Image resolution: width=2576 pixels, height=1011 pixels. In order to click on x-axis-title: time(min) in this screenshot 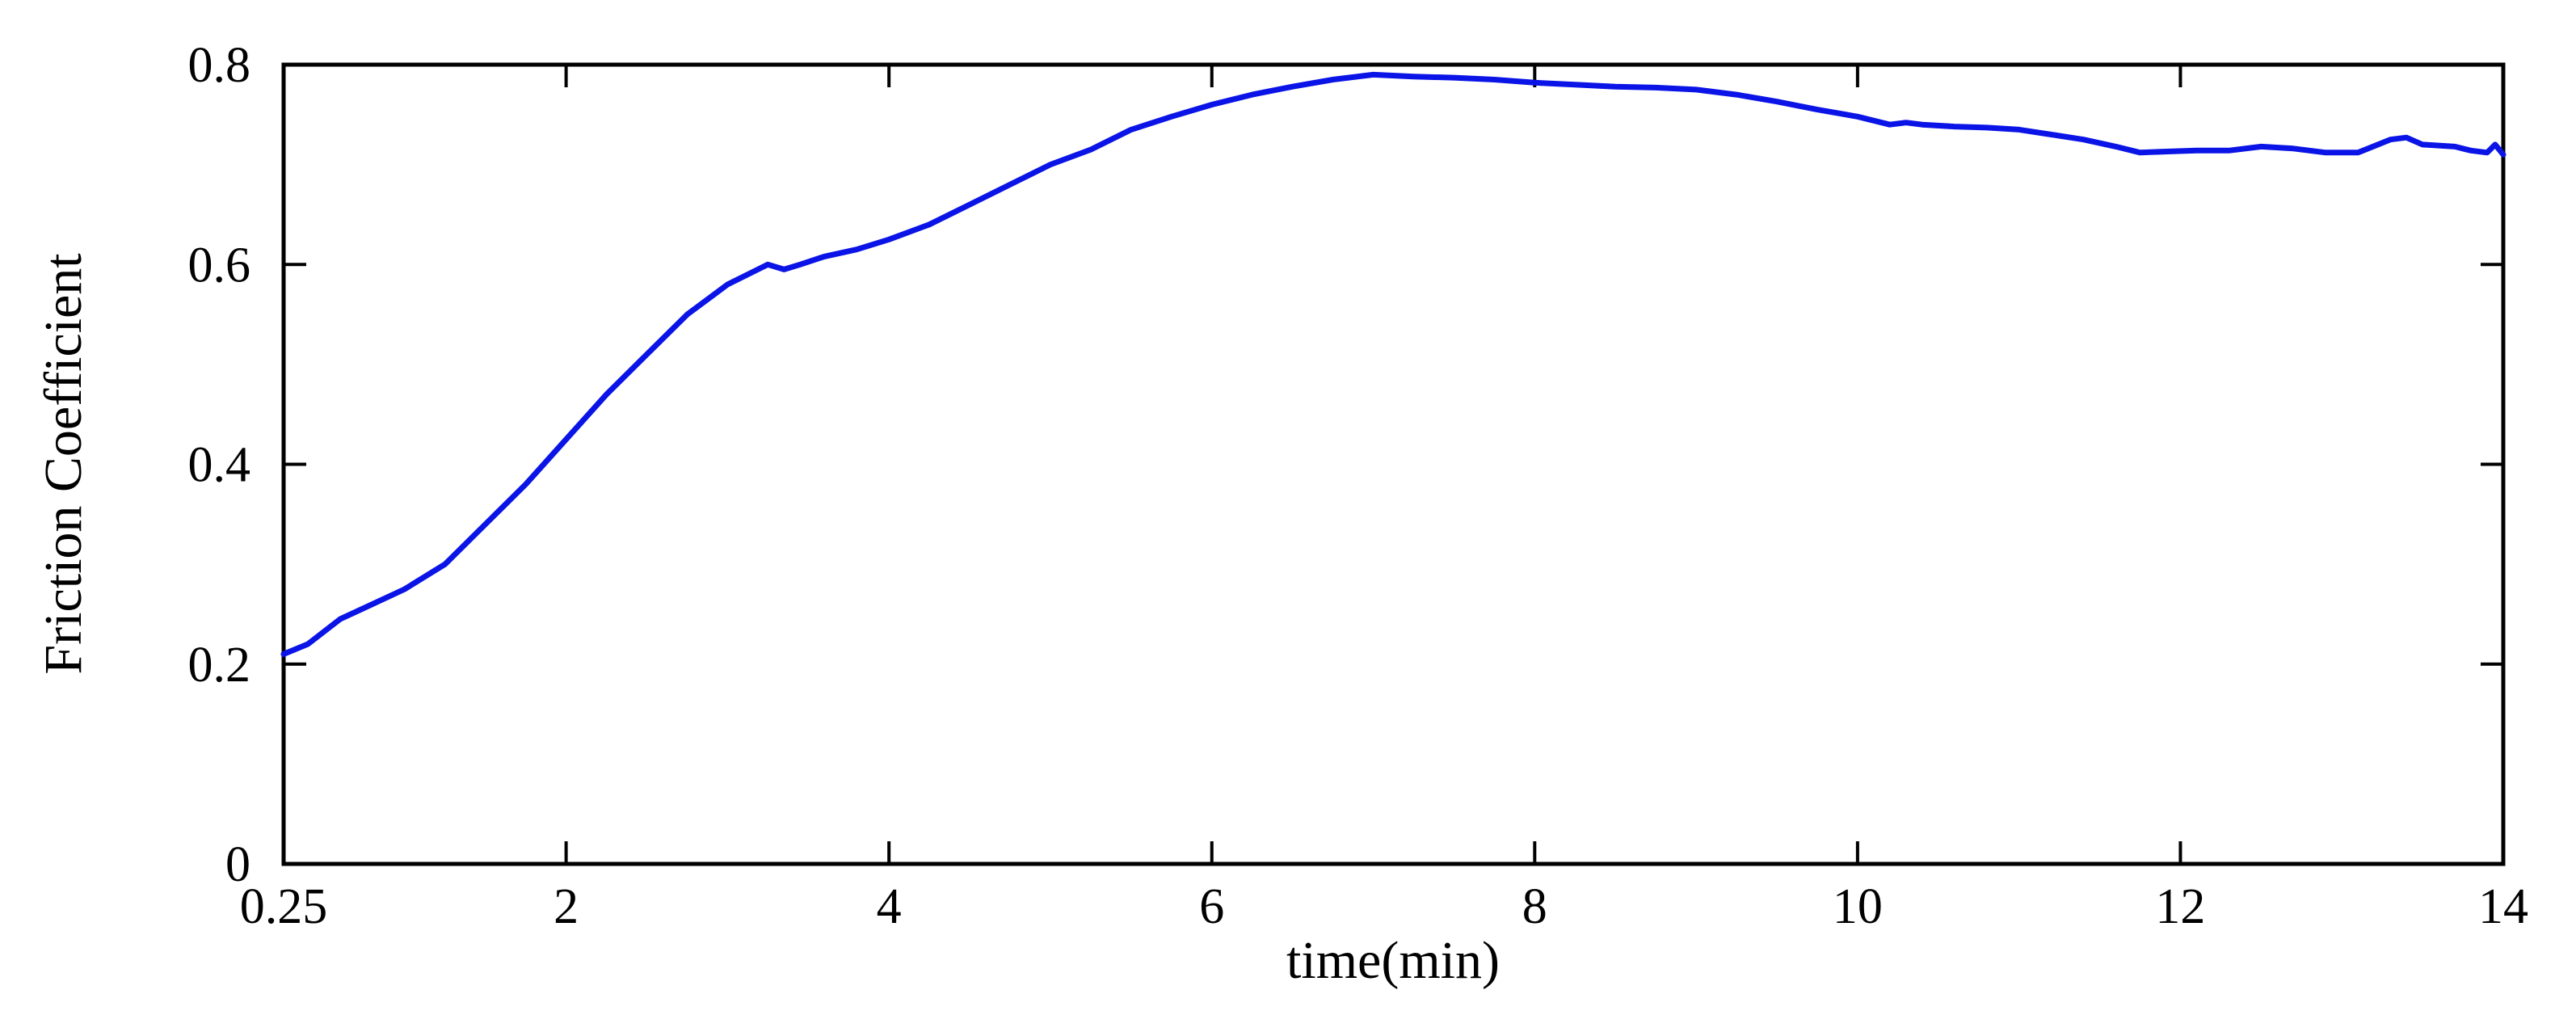, I will do `click(1393, 960)`.